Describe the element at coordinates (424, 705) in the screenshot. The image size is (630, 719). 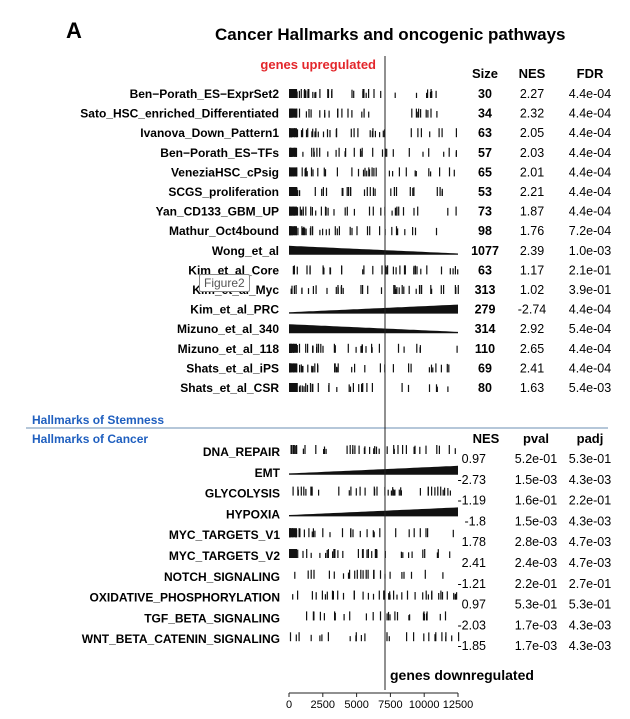
I see `x-tick-label: 10000` at that location.